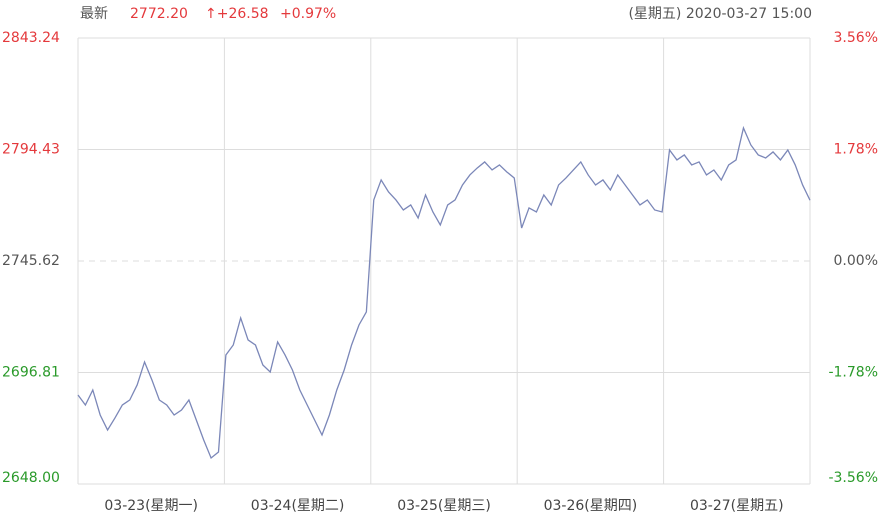 Image resolution: width=882 pixels, height=525 pixels. Describe the element at coordinates (31, 478) in the screenshot. I see `y-tick-label: 2648.00` at that location.